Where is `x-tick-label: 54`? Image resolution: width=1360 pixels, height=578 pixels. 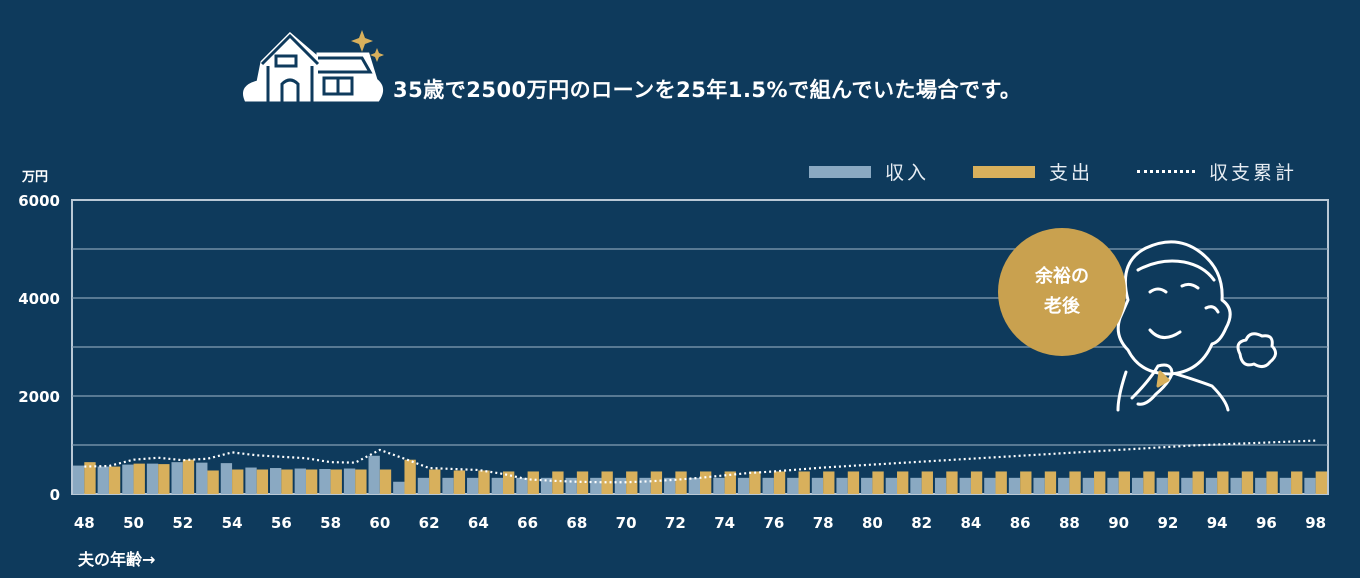 x-tick-label: 54 is located at coordinates (232, 523).